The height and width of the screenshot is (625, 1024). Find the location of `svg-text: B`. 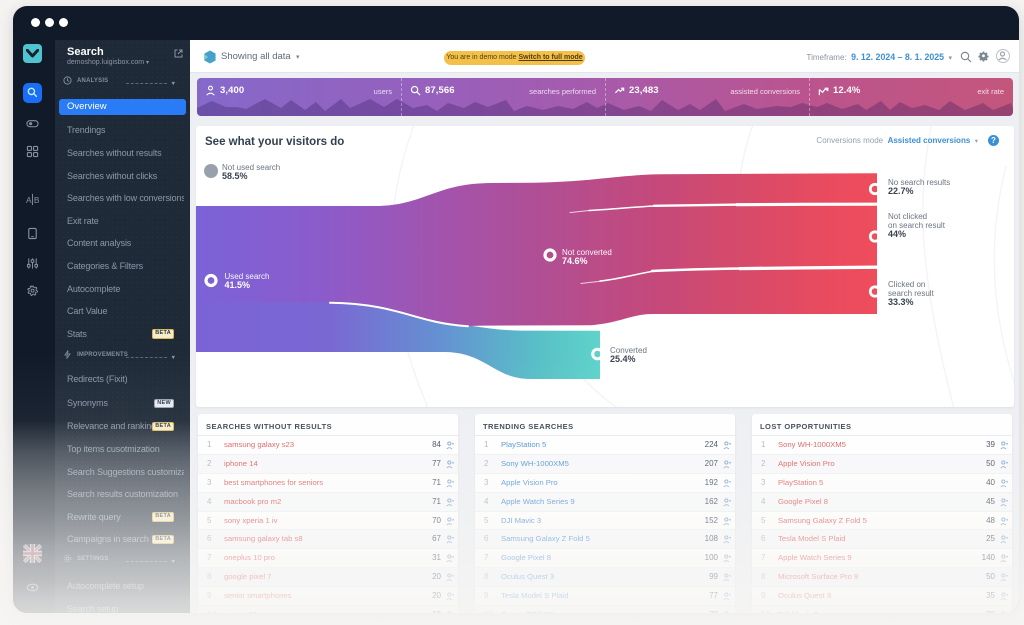

svg-text: B is located at coordinates (36, 200).